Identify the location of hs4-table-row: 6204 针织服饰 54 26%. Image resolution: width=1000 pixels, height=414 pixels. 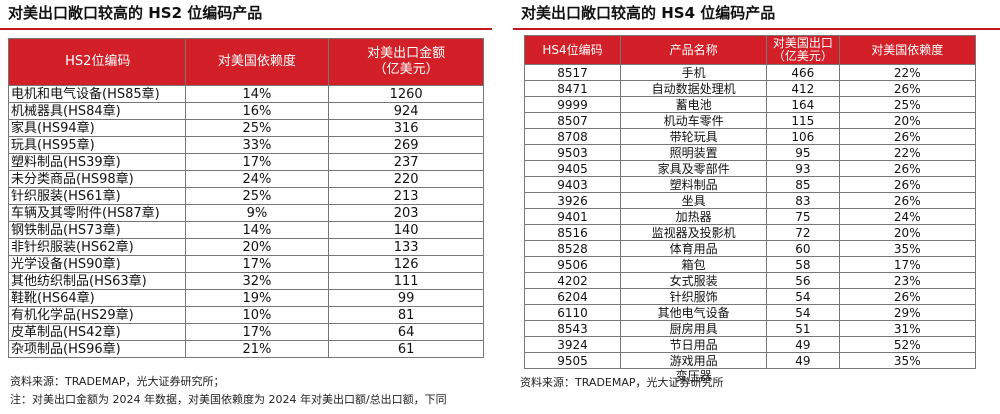
(750, 296).